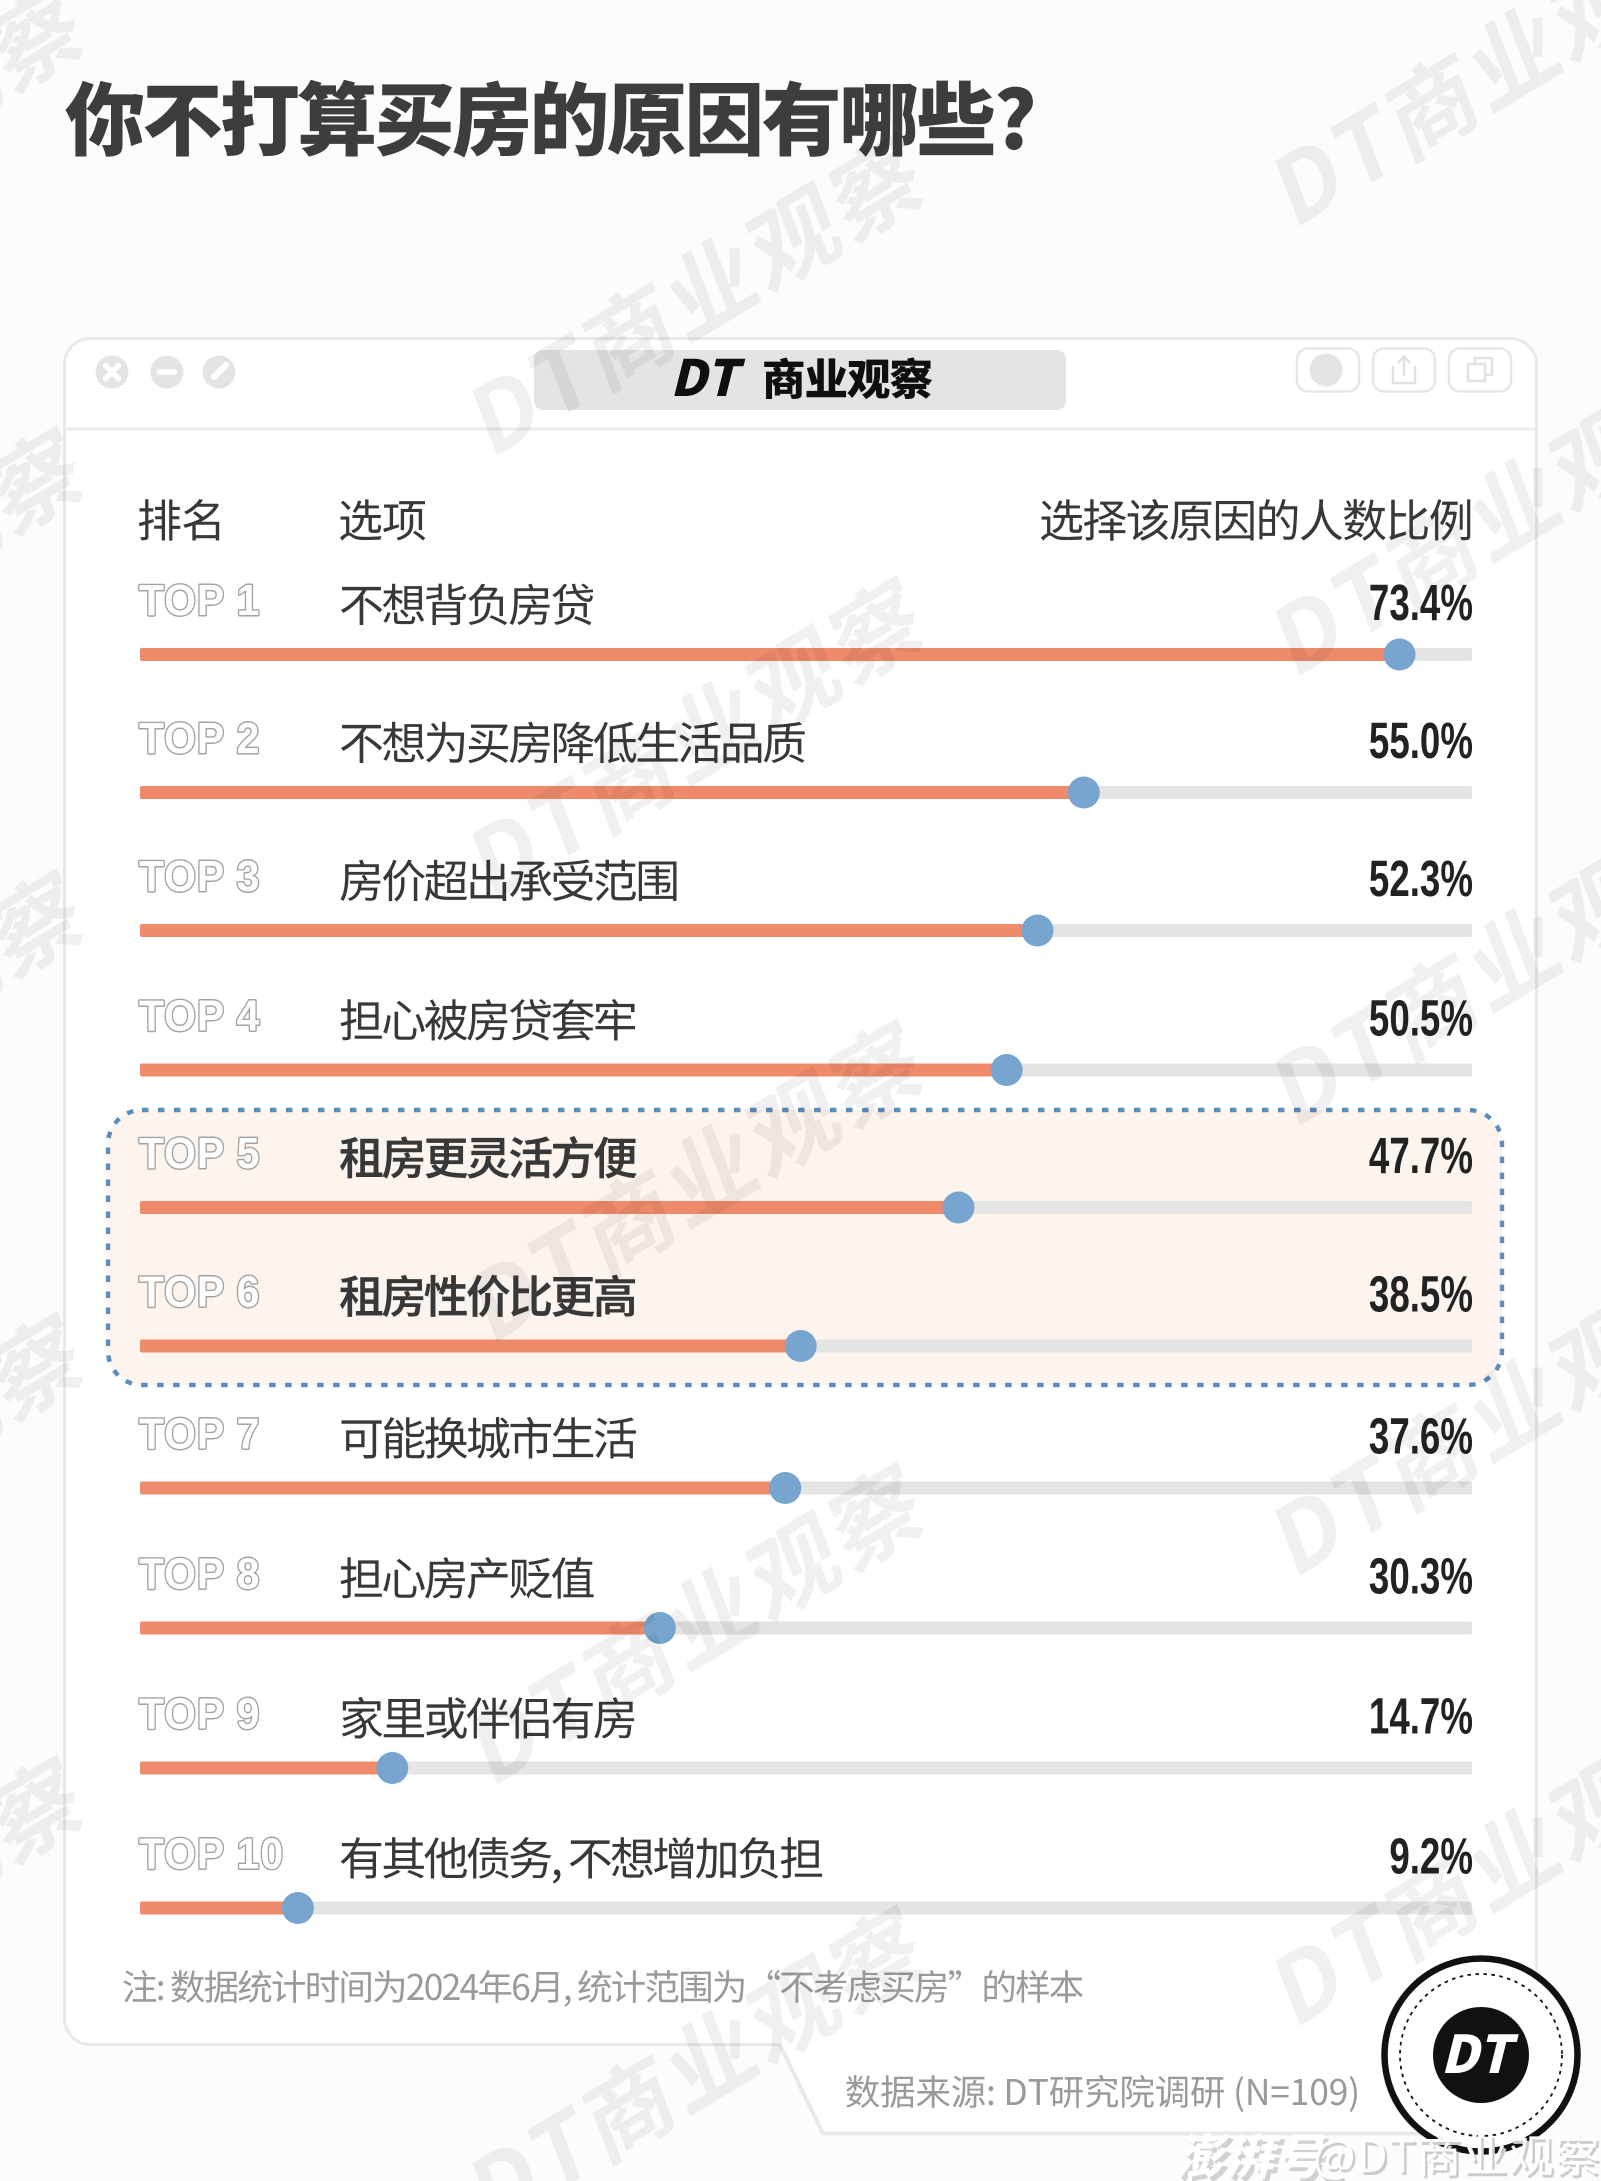  Describe the element at coordinates (199, 1016) in the screenshot. I see `svg-text: TOP 4` at that location.